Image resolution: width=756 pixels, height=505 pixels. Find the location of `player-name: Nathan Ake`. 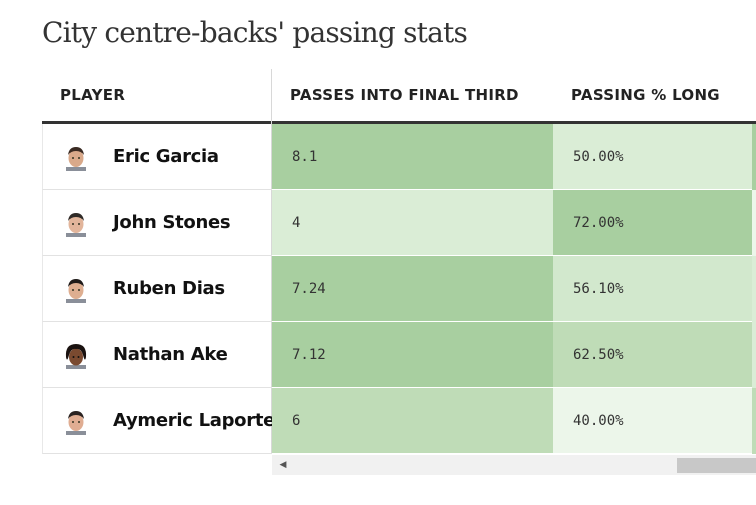

player-name: Nathan Ake is located at coordinates (170, 354).